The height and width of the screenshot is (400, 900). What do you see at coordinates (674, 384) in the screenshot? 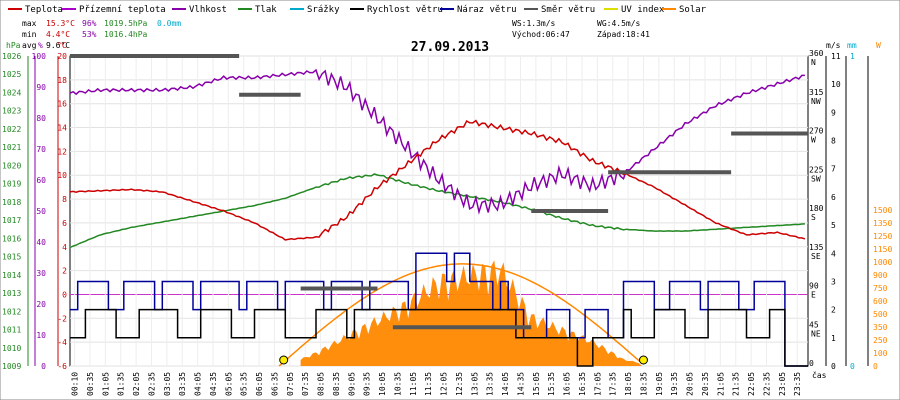
I see `time-tick: 19:35` at bounding box center [674, 384].